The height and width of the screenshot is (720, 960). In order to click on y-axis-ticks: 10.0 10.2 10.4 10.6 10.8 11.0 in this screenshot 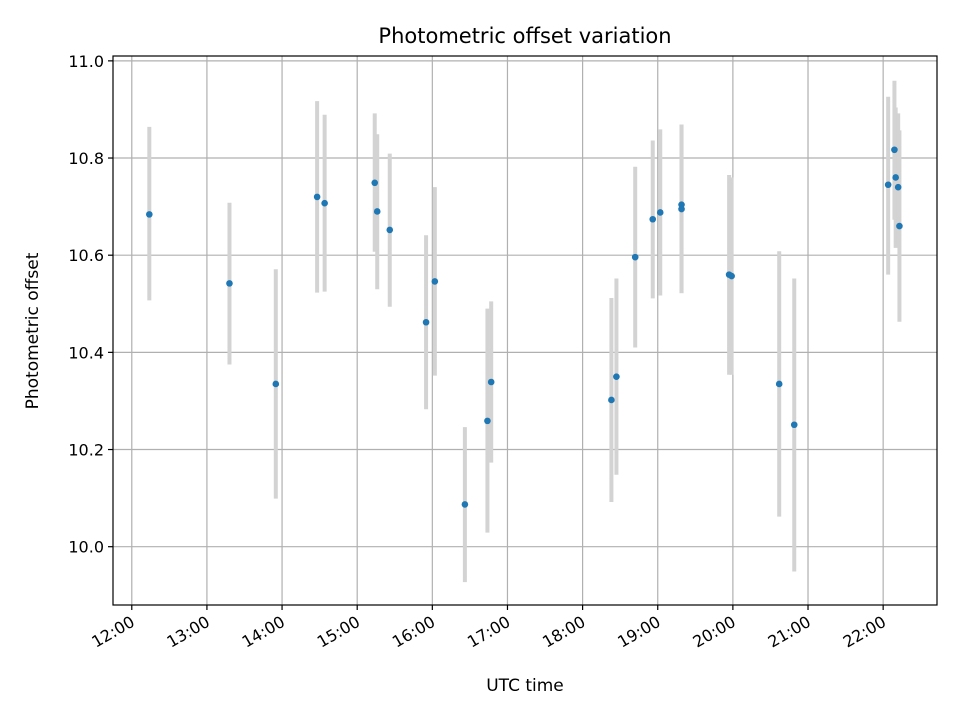, I will do `click(90, 304)`.